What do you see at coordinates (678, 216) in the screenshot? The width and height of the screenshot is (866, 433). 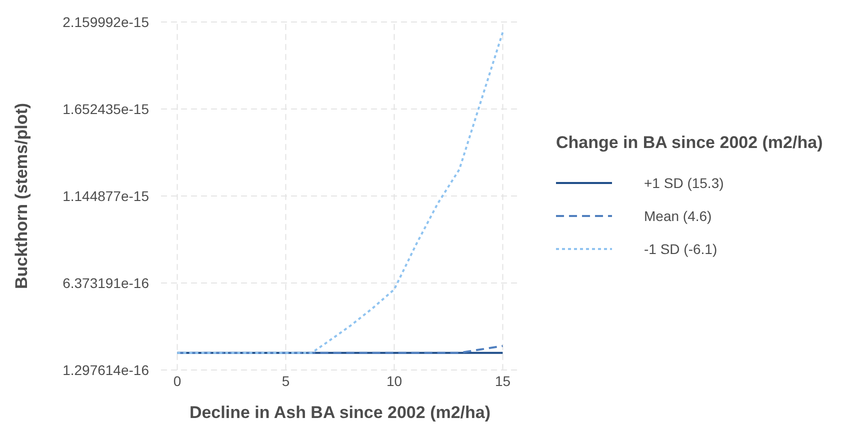 I see `legend-label: Mean (4.6)` at bounding box center [678, 216].